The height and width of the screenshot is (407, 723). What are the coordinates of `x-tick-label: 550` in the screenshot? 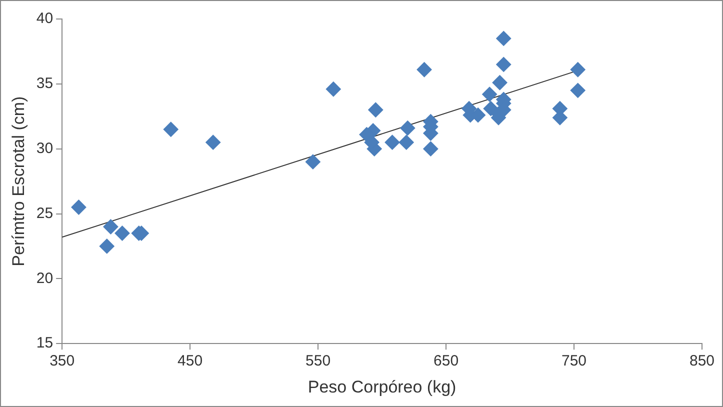 It's located at (318, 361).